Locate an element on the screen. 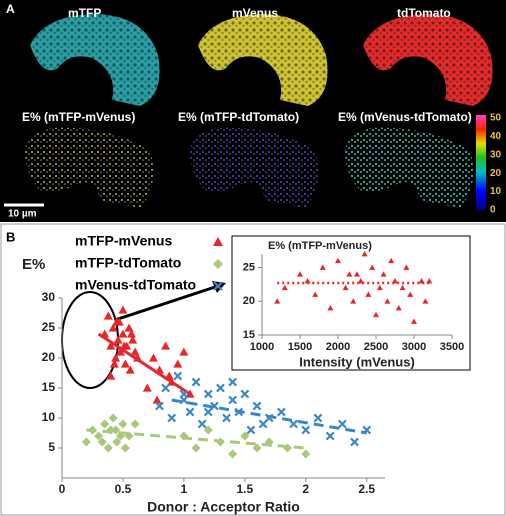 Image resolution: width=506 pixels, height=516 pixels. panel-label: B is located at coordinates (10, 236).